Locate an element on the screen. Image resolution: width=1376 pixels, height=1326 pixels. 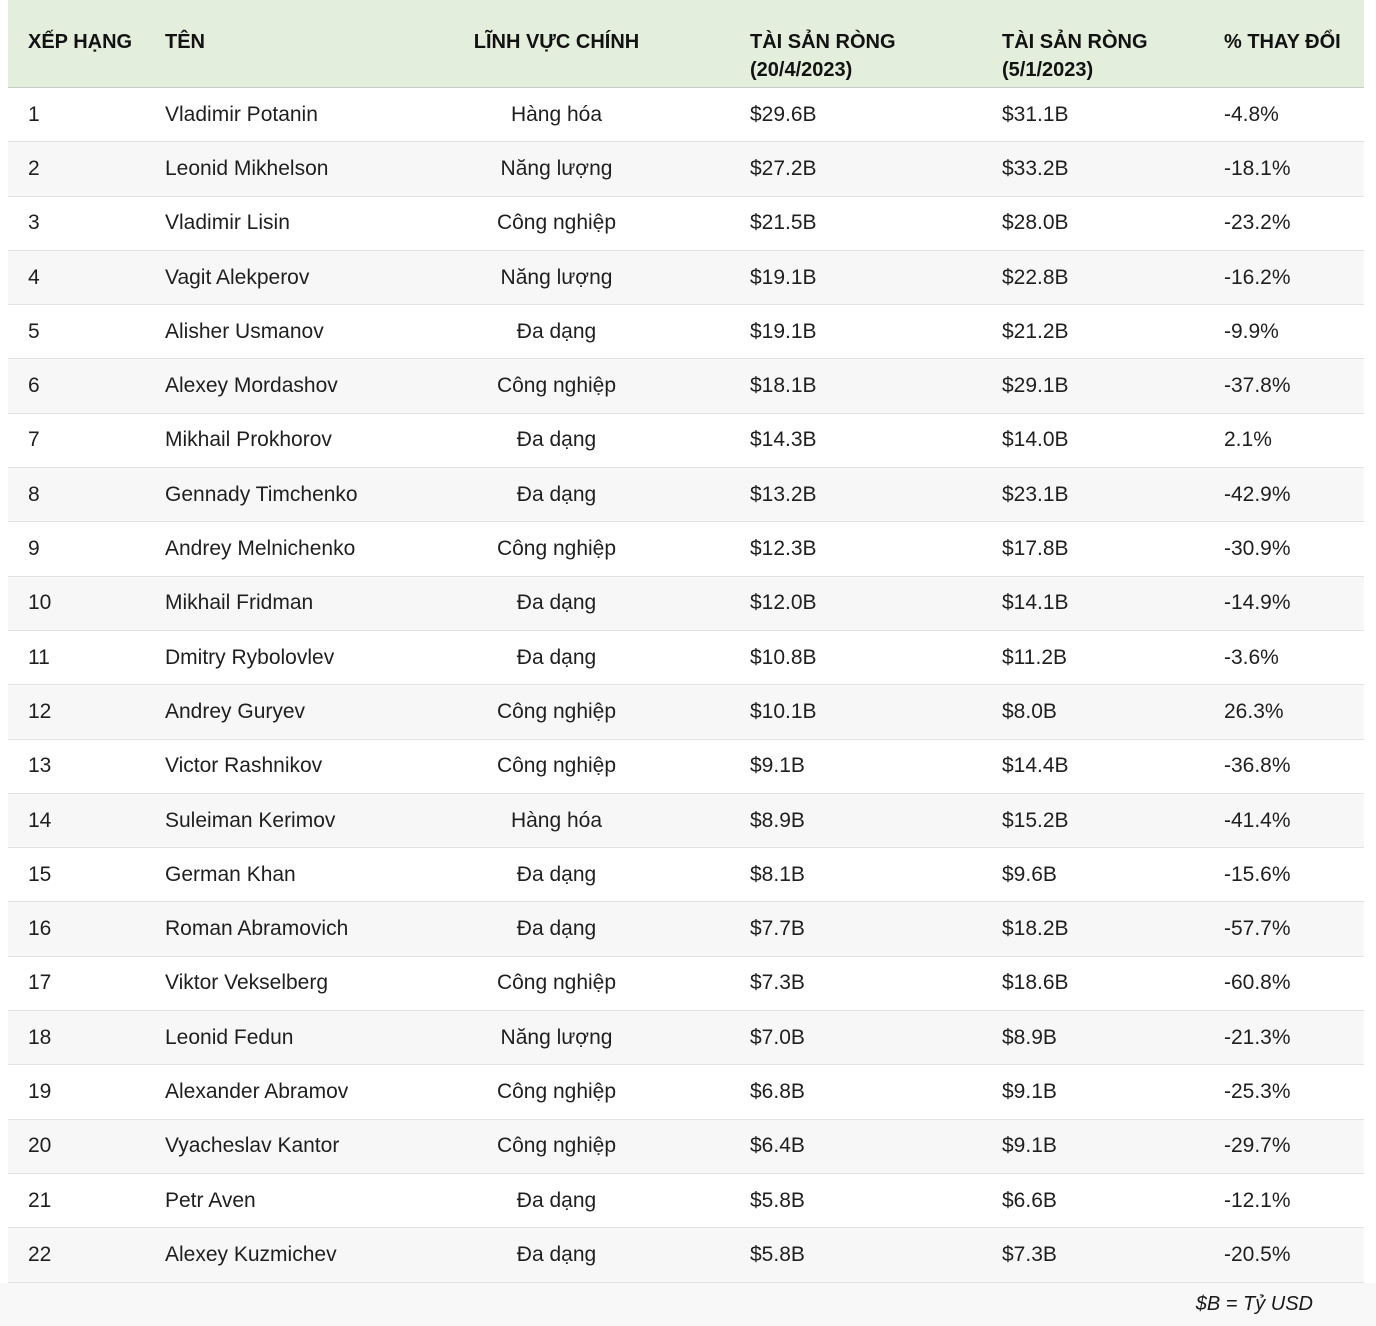
table-footnote: $B = Tỷ USD is located at coordinates (688, 1304).